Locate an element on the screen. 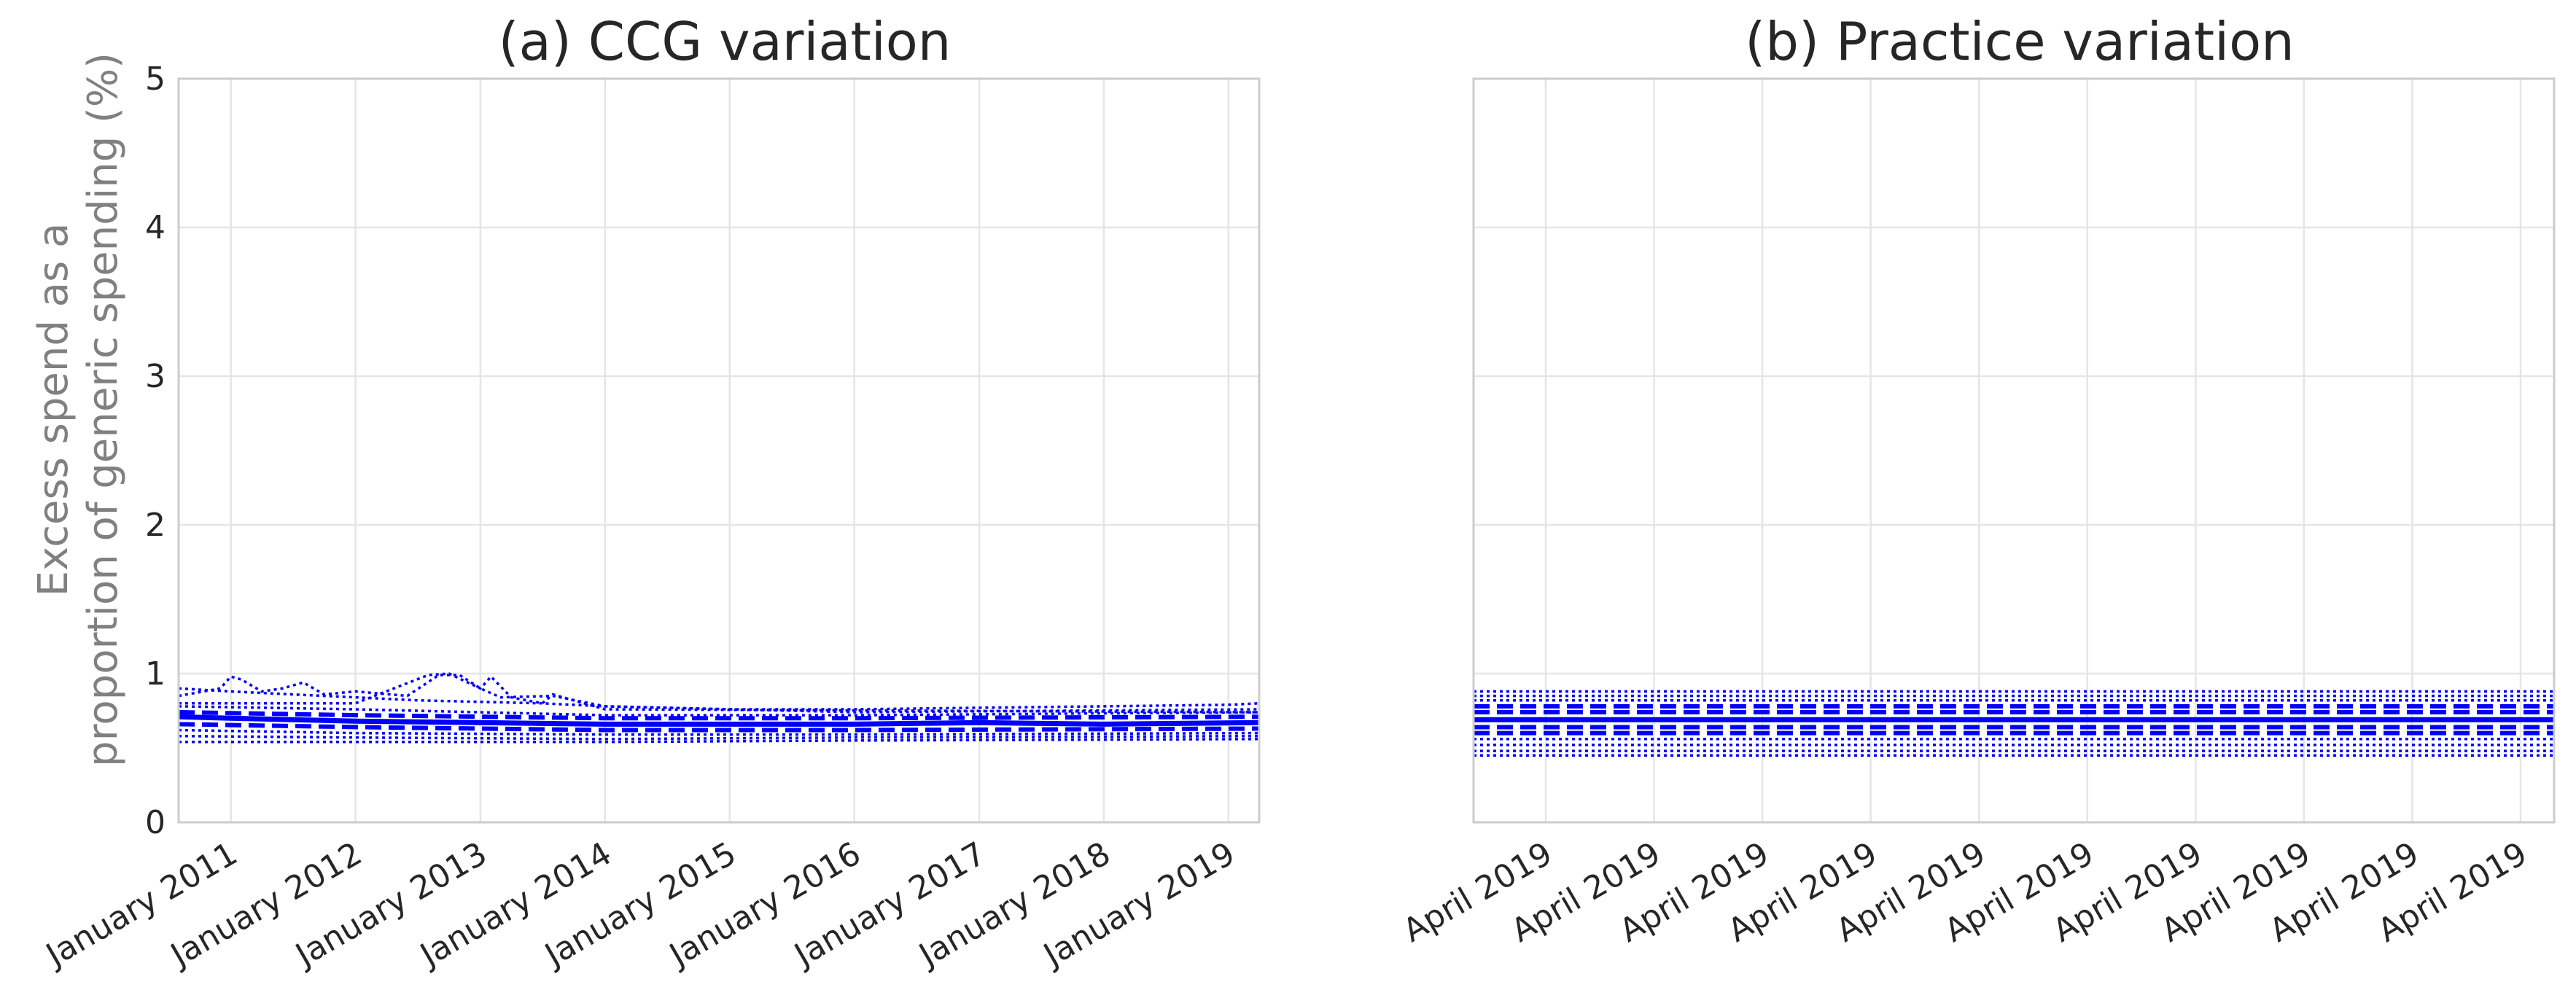 The height and width of the screenshot is (1006, 2576). panel-b-title: (b) Practice variation is located at coordinates (2020, 41).